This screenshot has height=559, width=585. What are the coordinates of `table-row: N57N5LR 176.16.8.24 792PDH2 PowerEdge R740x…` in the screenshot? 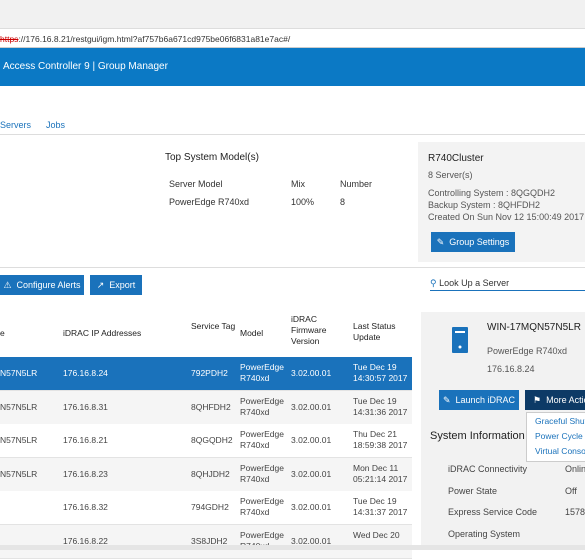 It's located at (206, 374).